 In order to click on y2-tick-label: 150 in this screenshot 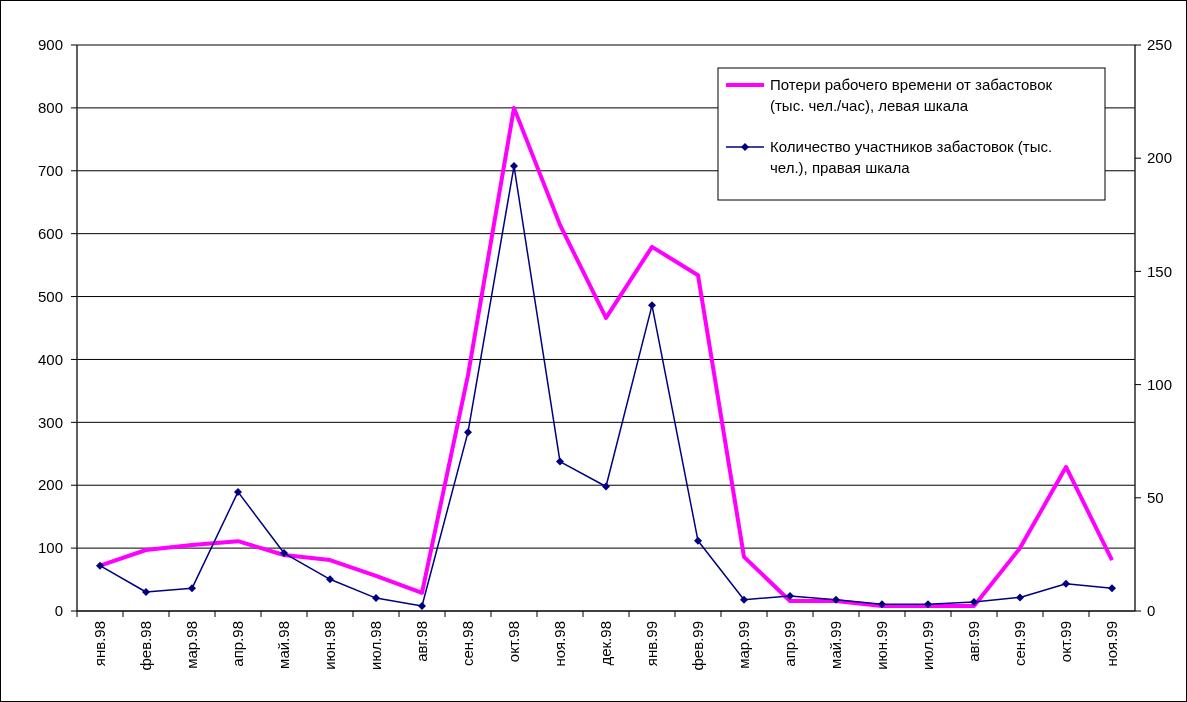, I will do `click(1160, 271)`.